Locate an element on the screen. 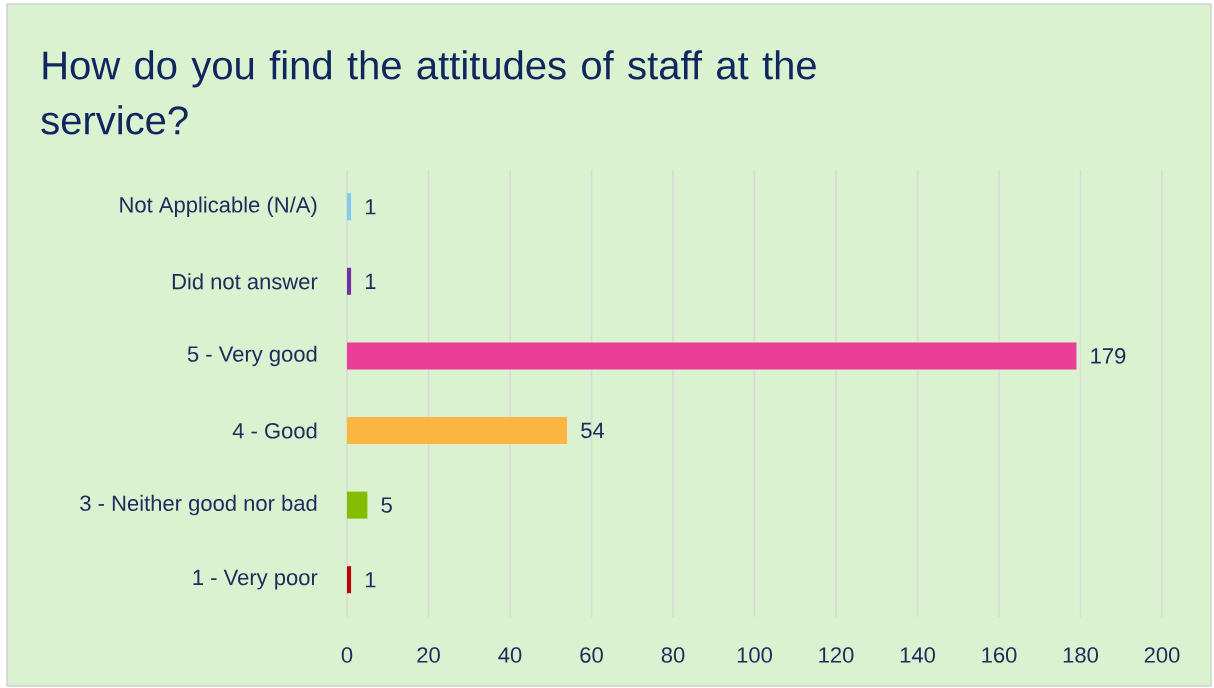 The width and height of the screenshot is (1214, 688). y-tick-label: 5 - Very good is located at coordinates (252, 356).